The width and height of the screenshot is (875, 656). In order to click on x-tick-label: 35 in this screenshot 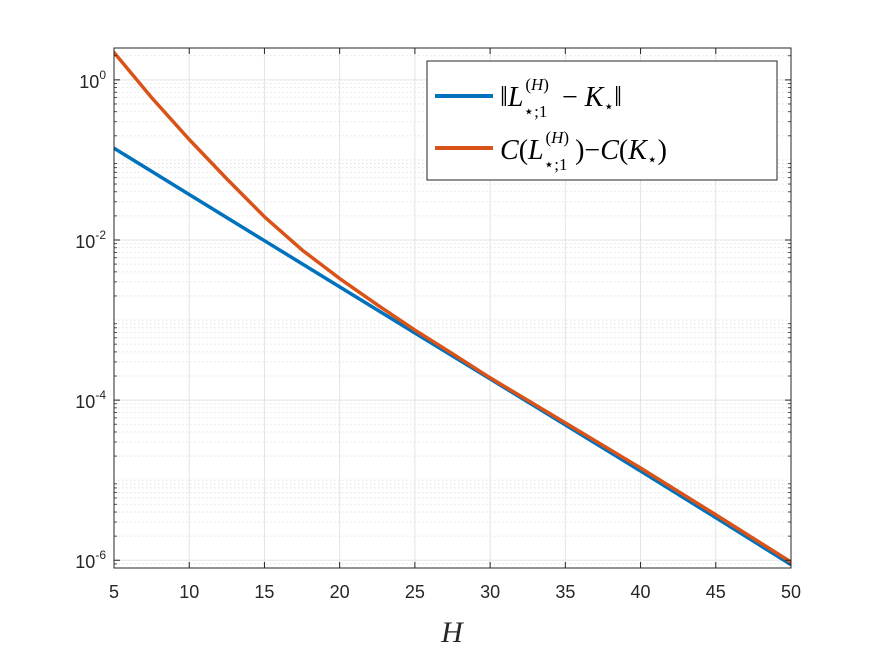, I will do `click(565, 592)`.